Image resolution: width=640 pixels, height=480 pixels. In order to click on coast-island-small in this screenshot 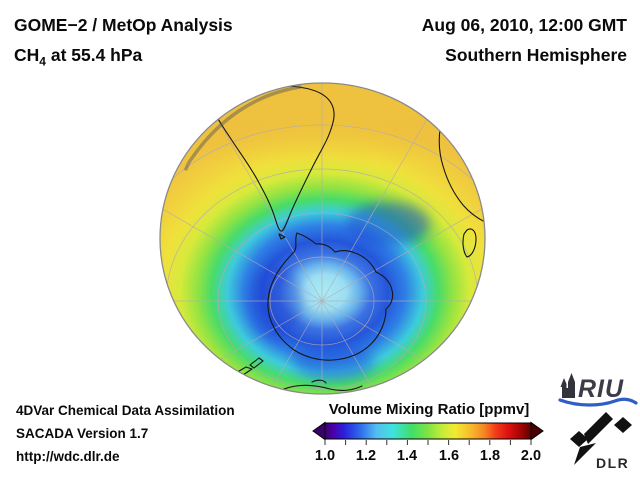, I will do `click(319, 381)`.